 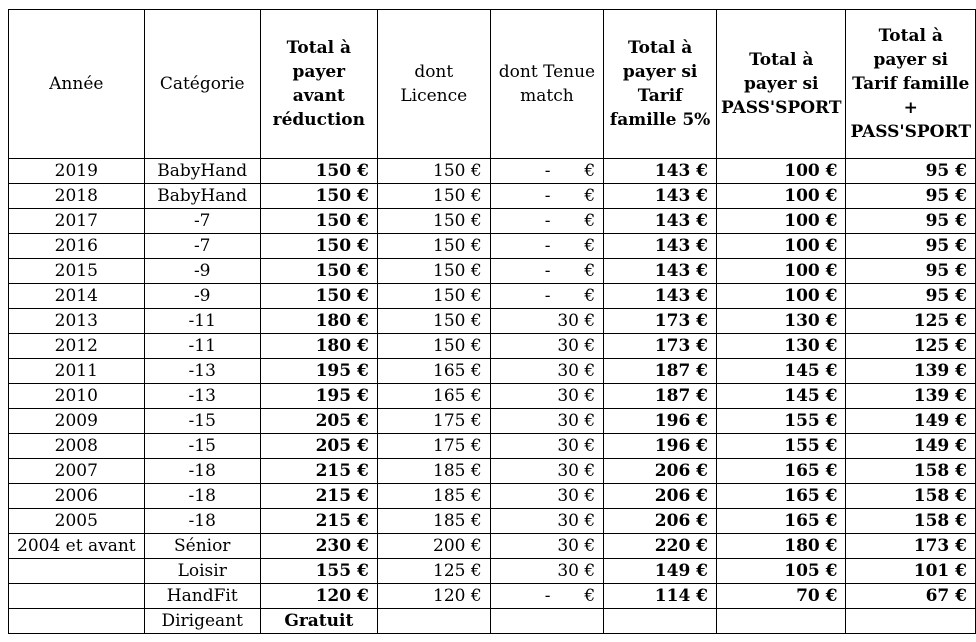 I want to click on cell-categorie: Dirigeant, so click(x=202, y=621).